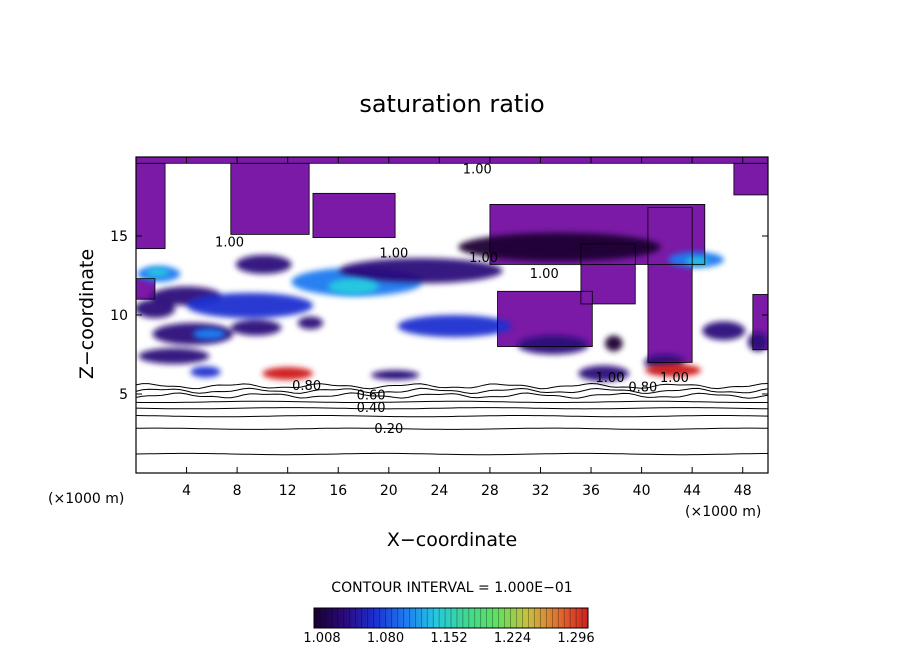 This screenshot has height=654, width=904. I want to click on x-tick-label: 36, so click(591, 491).